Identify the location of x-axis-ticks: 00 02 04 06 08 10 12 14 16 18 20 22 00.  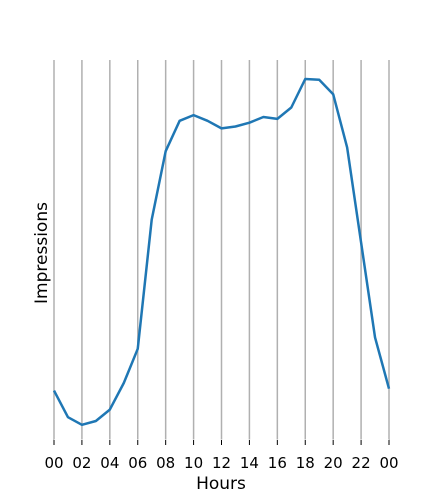
(221, 456).